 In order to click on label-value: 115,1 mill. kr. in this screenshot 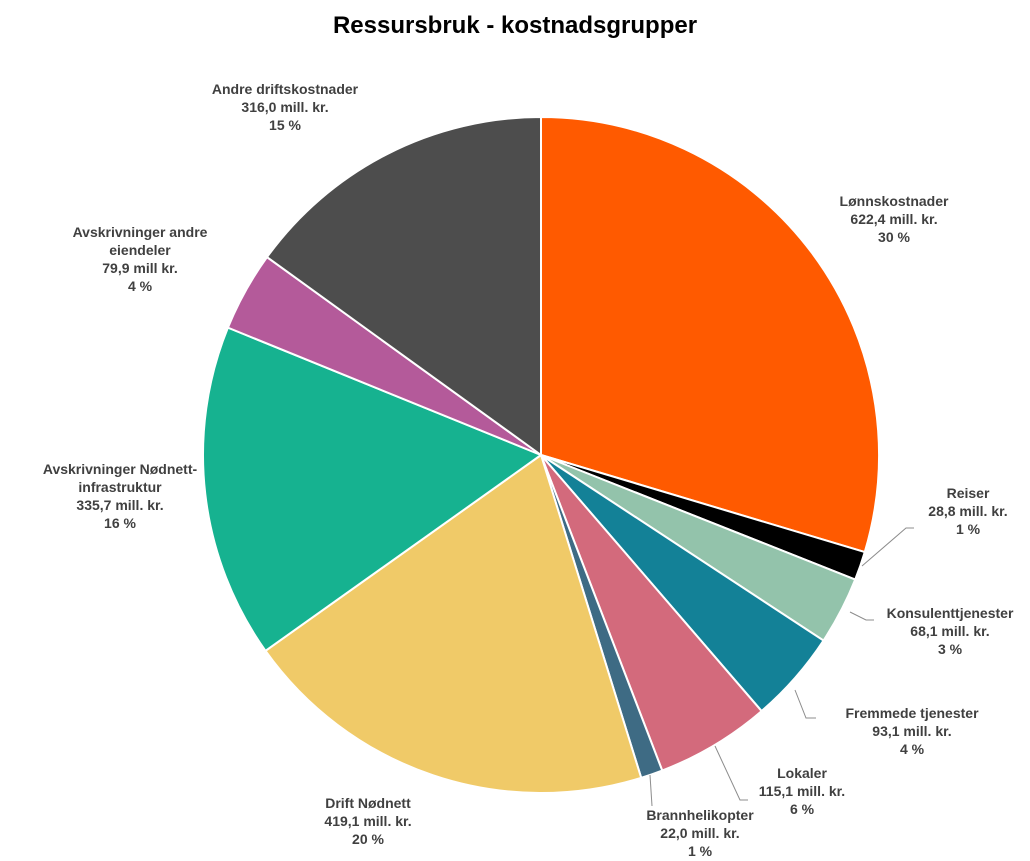, I will do `click(802, 791)`.